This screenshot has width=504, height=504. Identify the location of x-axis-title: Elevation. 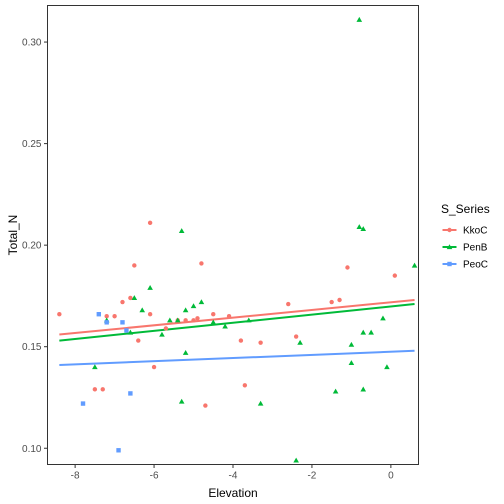
(232, 493).